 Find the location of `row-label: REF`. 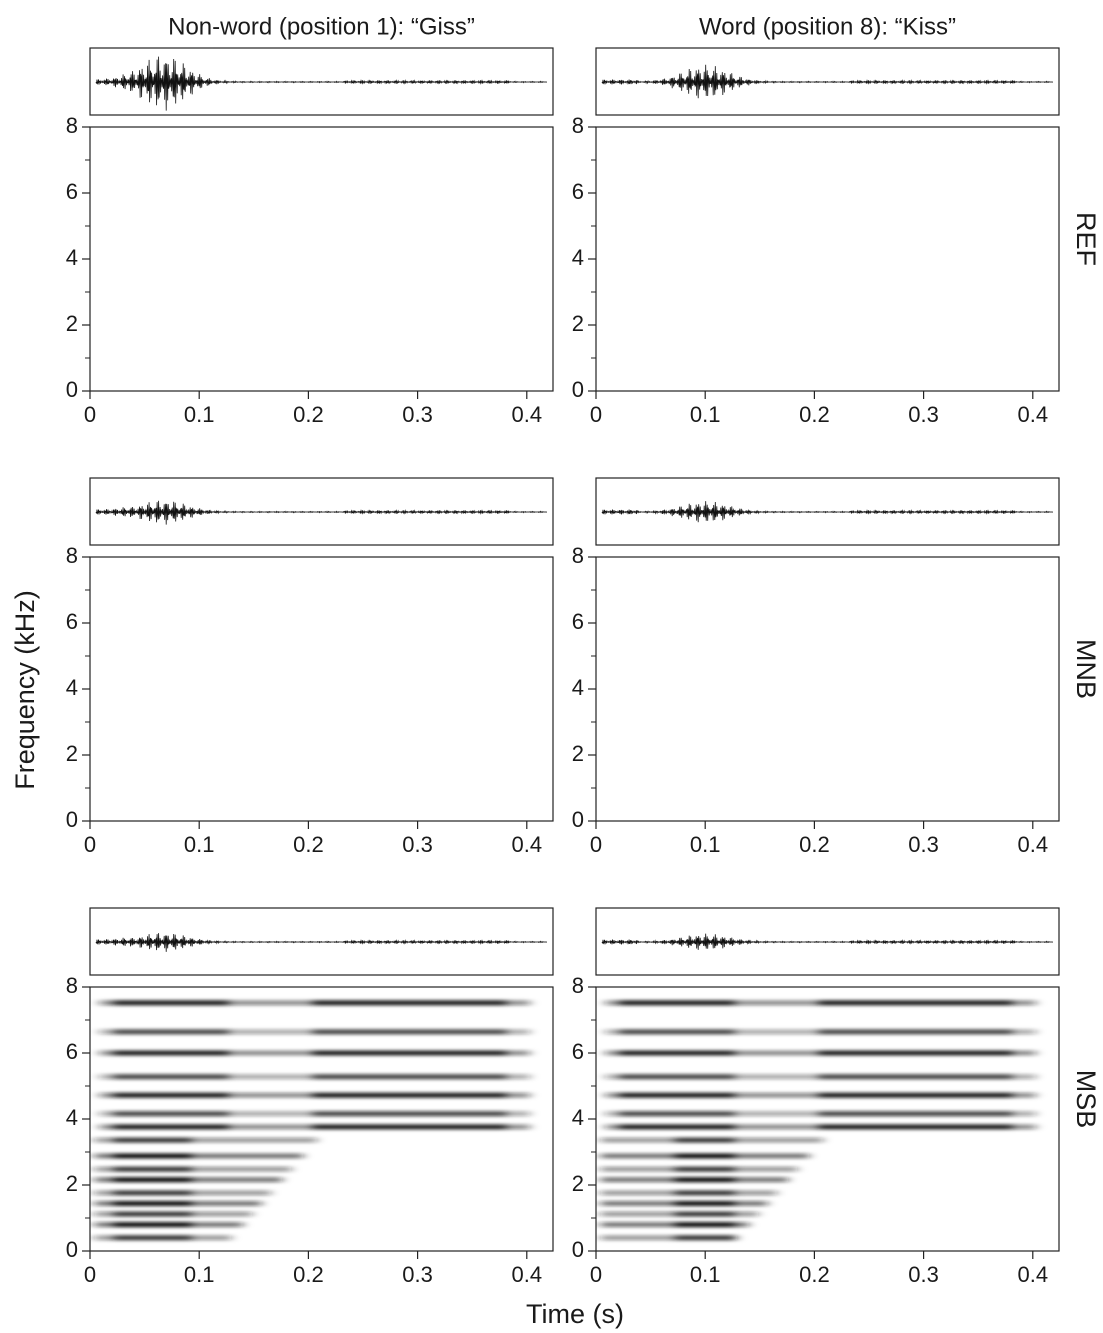

row-label: REF is located at coordinates (1086, 239).